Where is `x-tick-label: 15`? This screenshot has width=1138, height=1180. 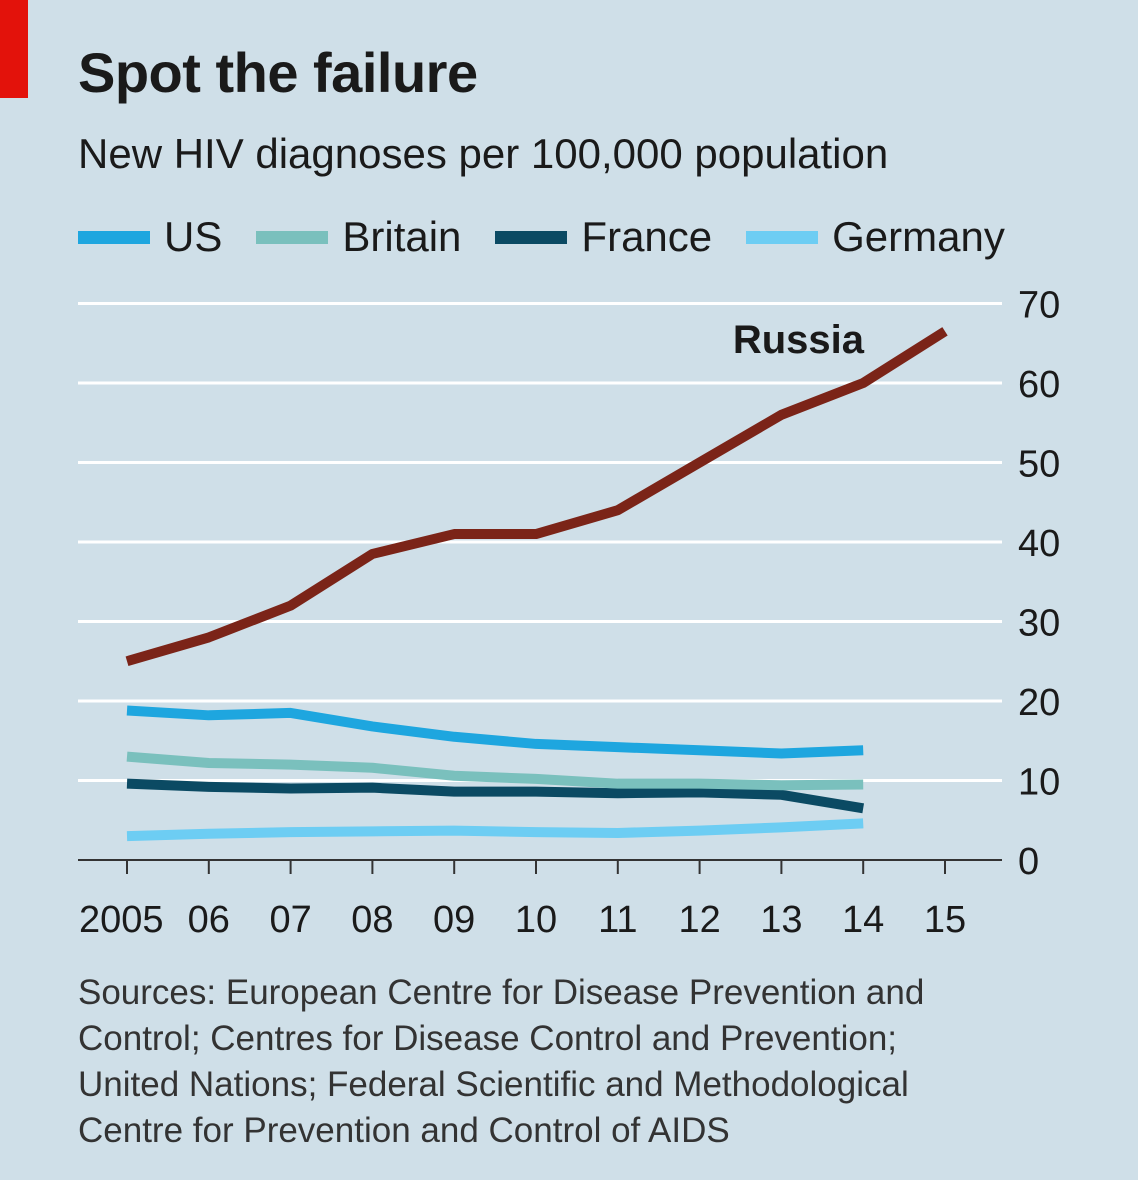 x-tick-label: 15 is located at coordinates (945, 920).